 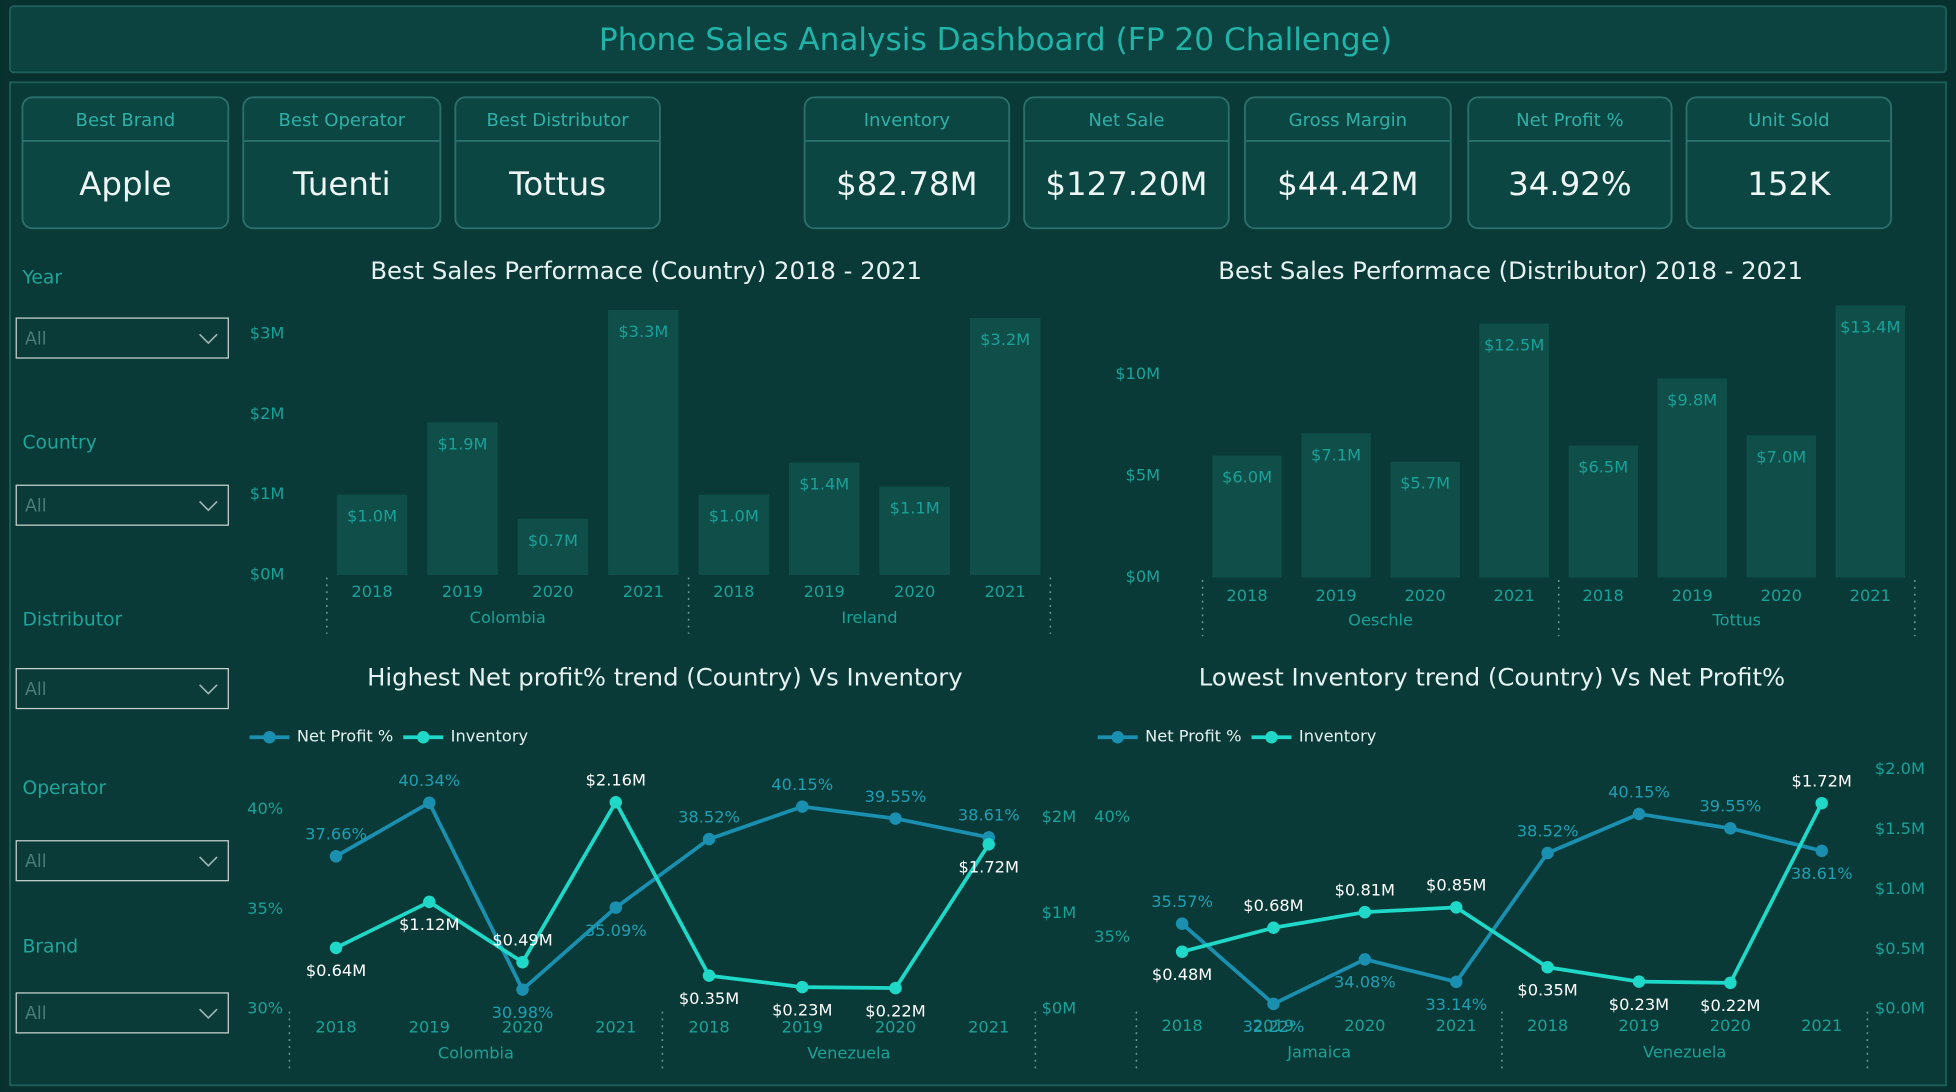 I want to click on group-label: Ireland, so click(x=869, y=617).